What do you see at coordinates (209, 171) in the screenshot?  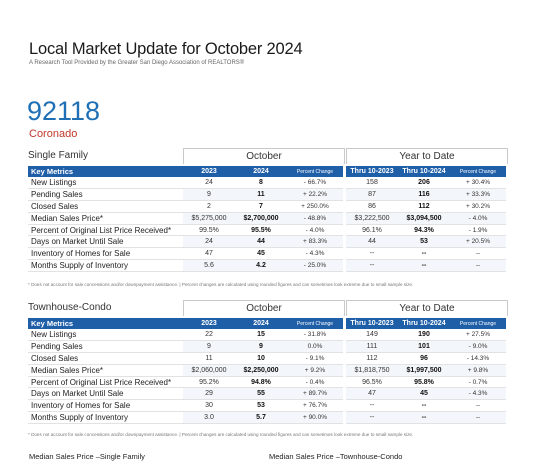 I see `col-2023: 2023` at bounding box center [209, 171].